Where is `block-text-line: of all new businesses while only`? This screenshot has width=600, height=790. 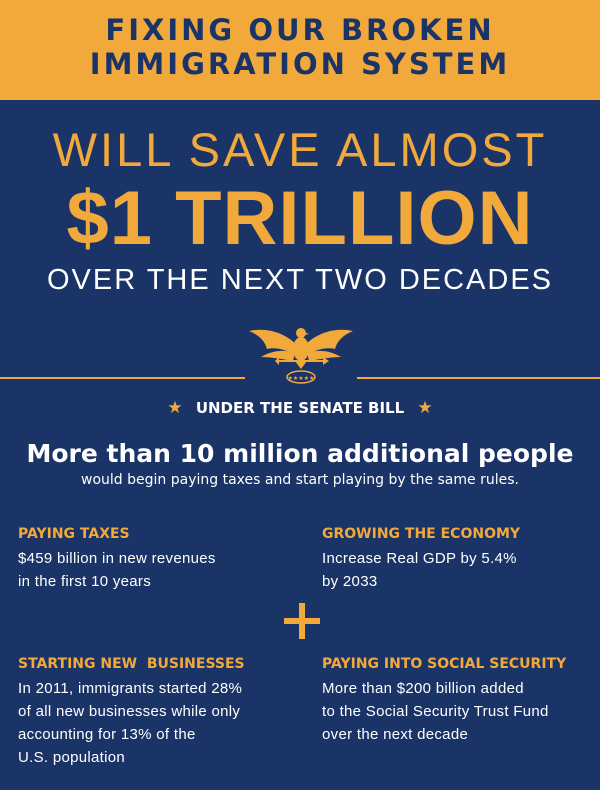 block-text-line: of all new businesses while only is located at coordinates (129, 711).